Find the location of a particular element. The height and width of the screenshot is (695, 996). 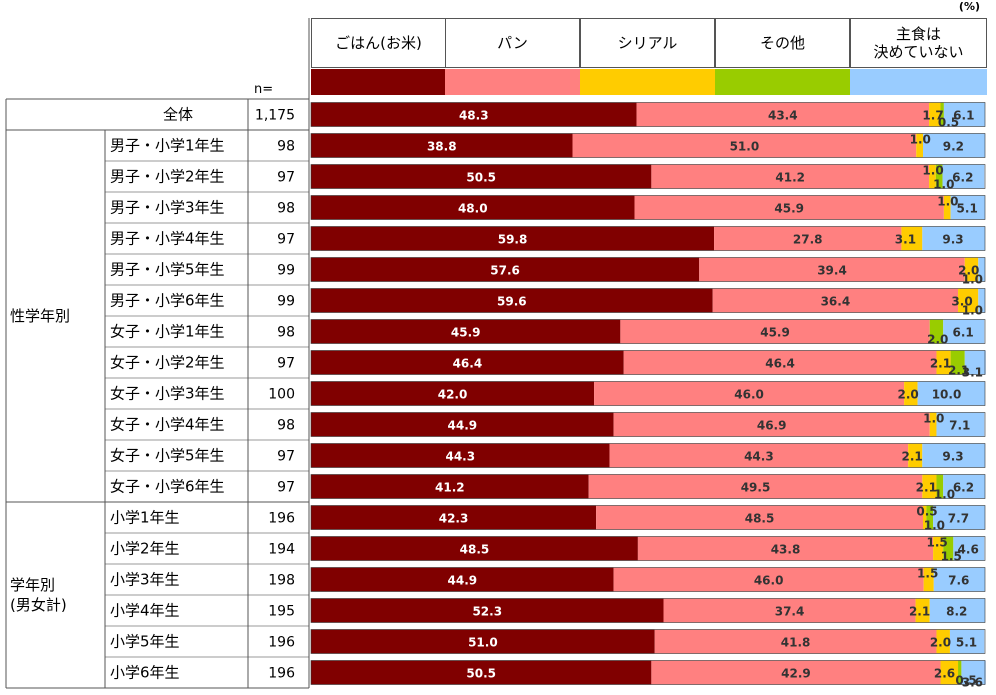

group-label: 性学年別 is located at coordinates (40, 316).